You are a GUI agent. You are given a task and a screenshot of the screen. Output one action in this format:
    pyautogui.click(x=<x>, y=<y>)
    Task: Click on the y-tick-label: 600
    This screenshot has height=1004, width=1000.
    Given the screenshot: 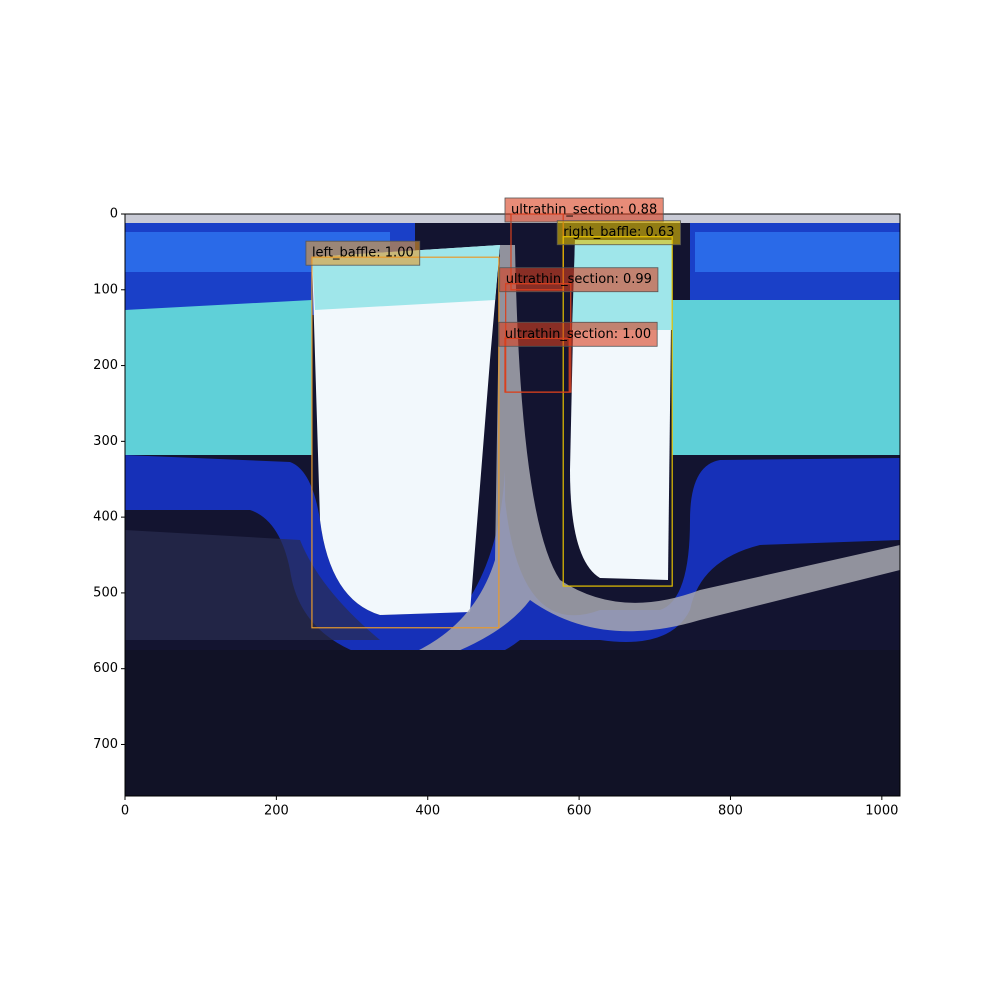 What is the action you would take?
    pyautogui.click(x=105, y=668)
    